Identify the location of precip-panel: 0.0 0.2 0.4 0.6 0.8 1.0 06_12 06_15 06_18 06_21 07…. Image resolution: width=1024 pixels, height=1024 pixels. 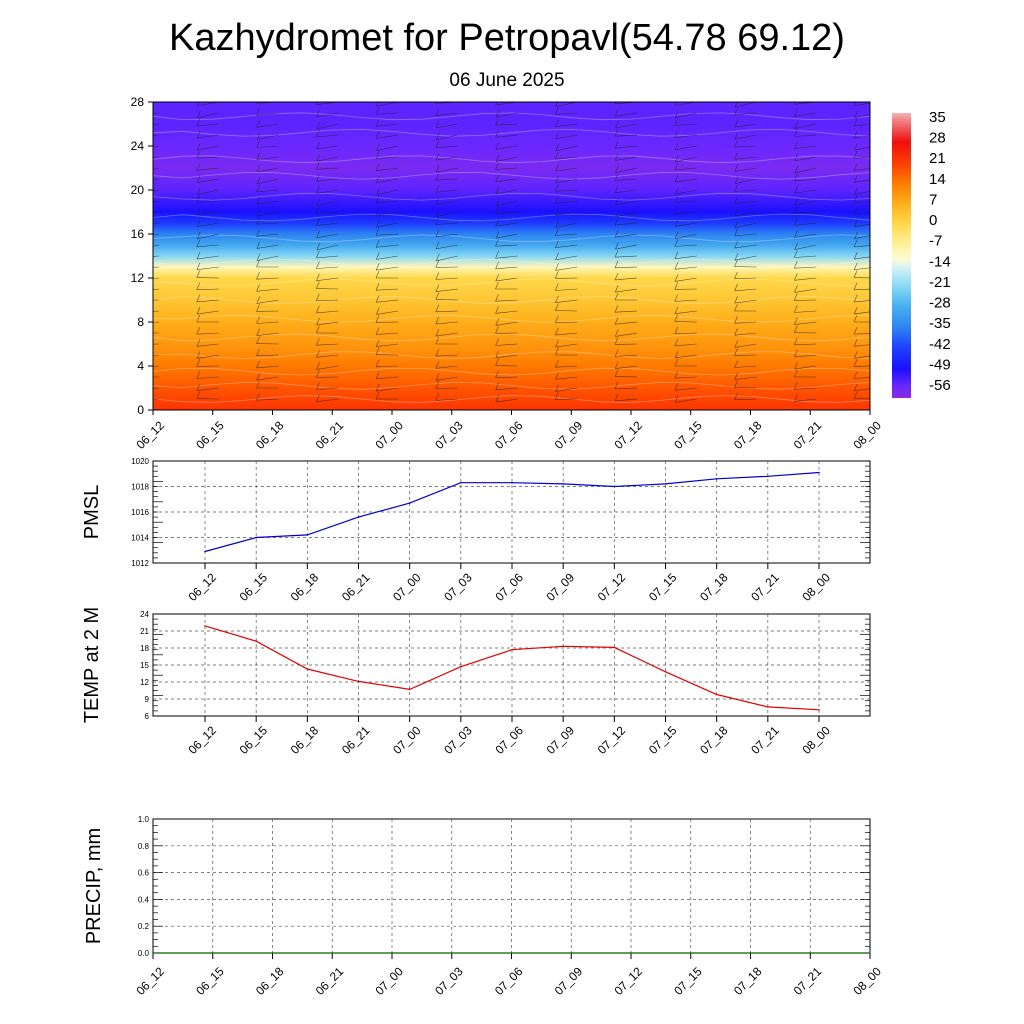
(483, 906).